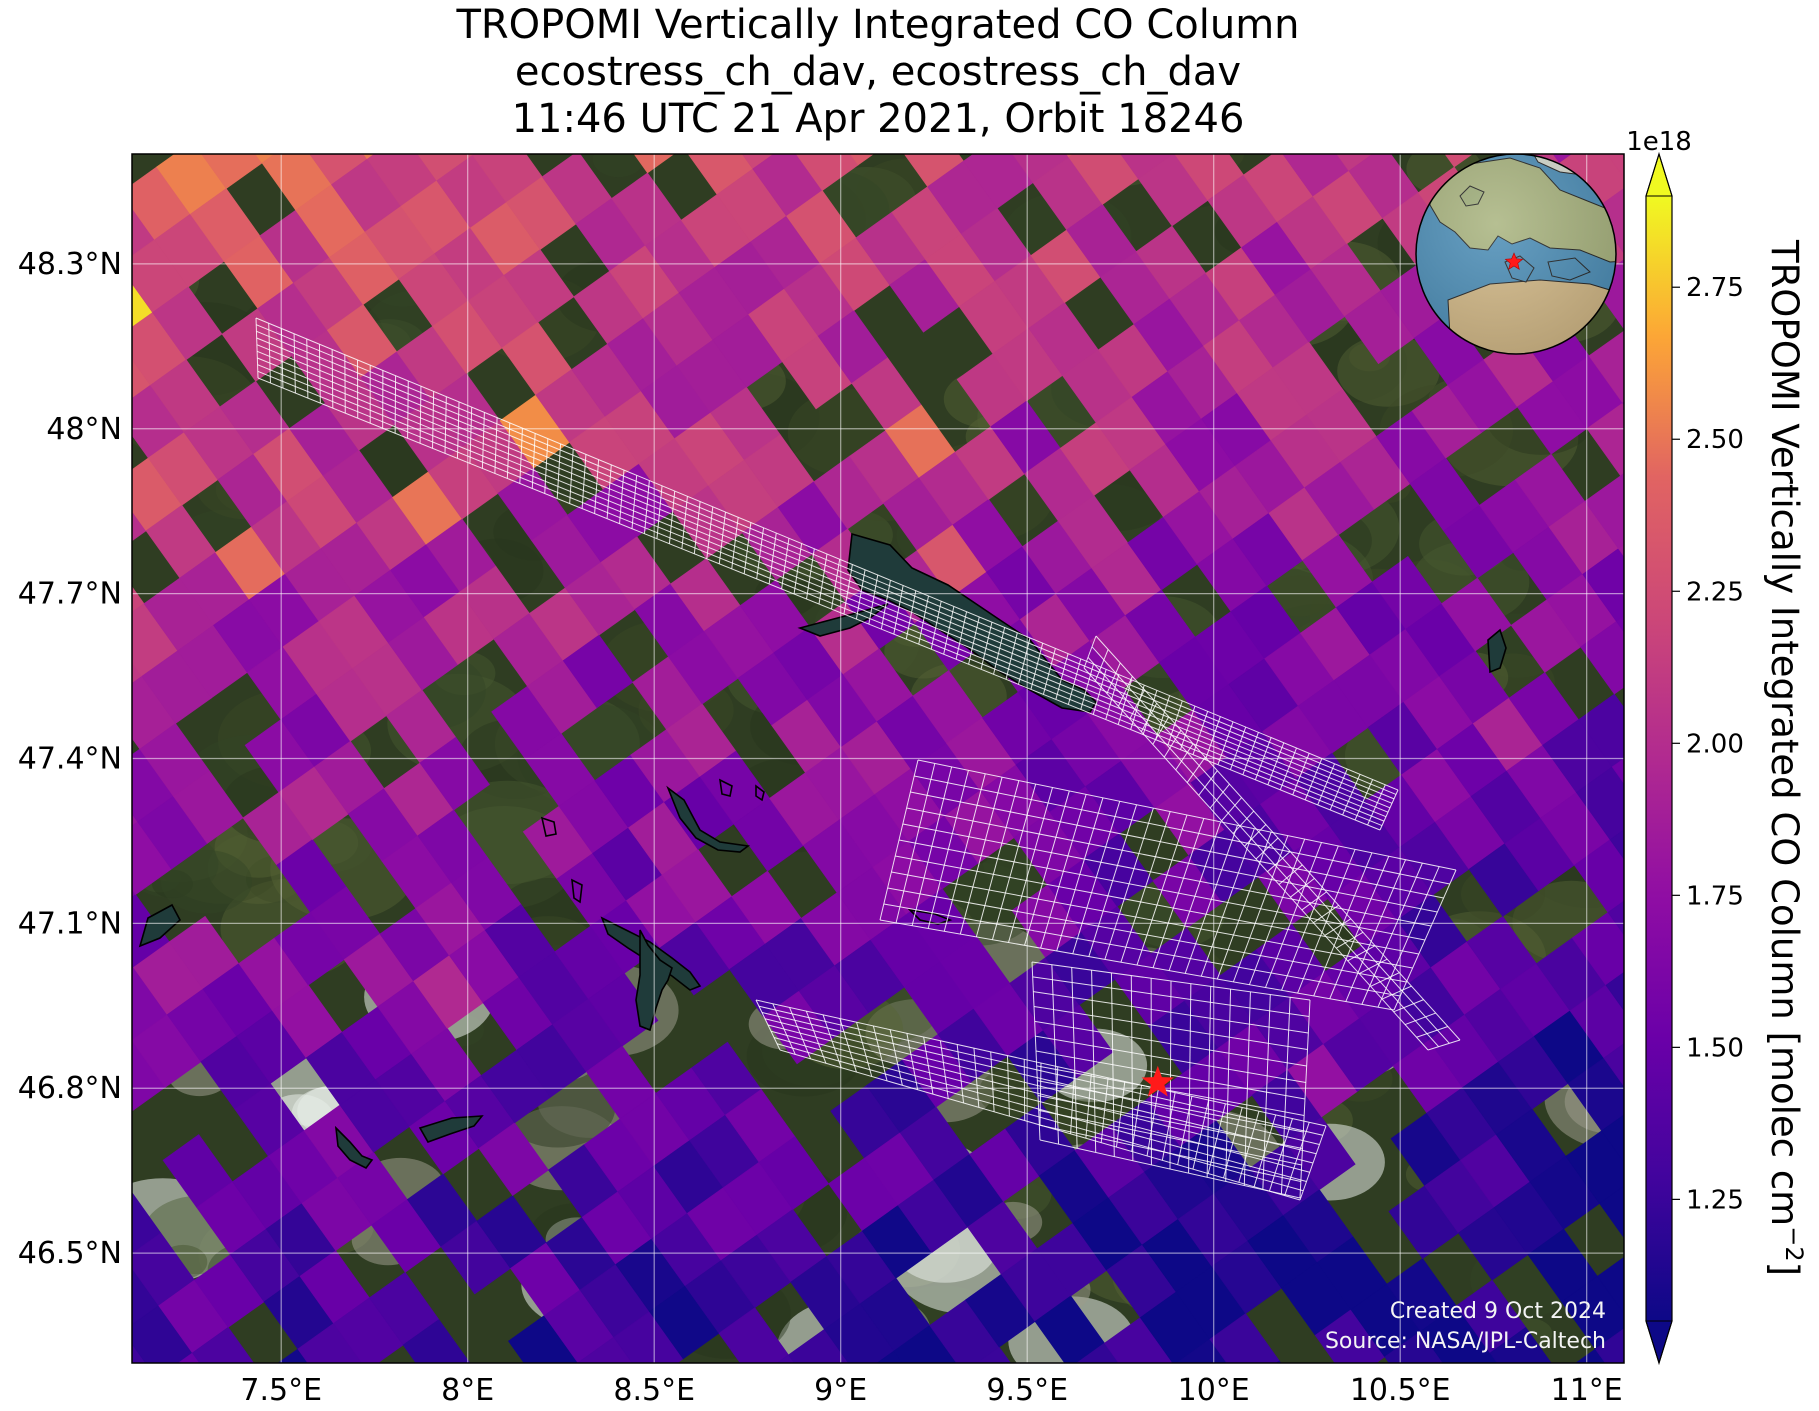 The image size is (1819, 1411). I want to click on lake-brienz, so click(354, 1147).